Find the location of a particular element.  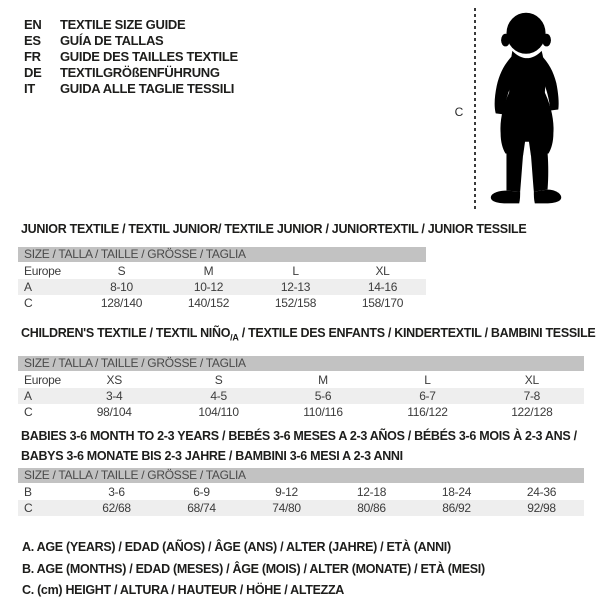

age-cell: 12-13 is located at coordinates (295, 287).